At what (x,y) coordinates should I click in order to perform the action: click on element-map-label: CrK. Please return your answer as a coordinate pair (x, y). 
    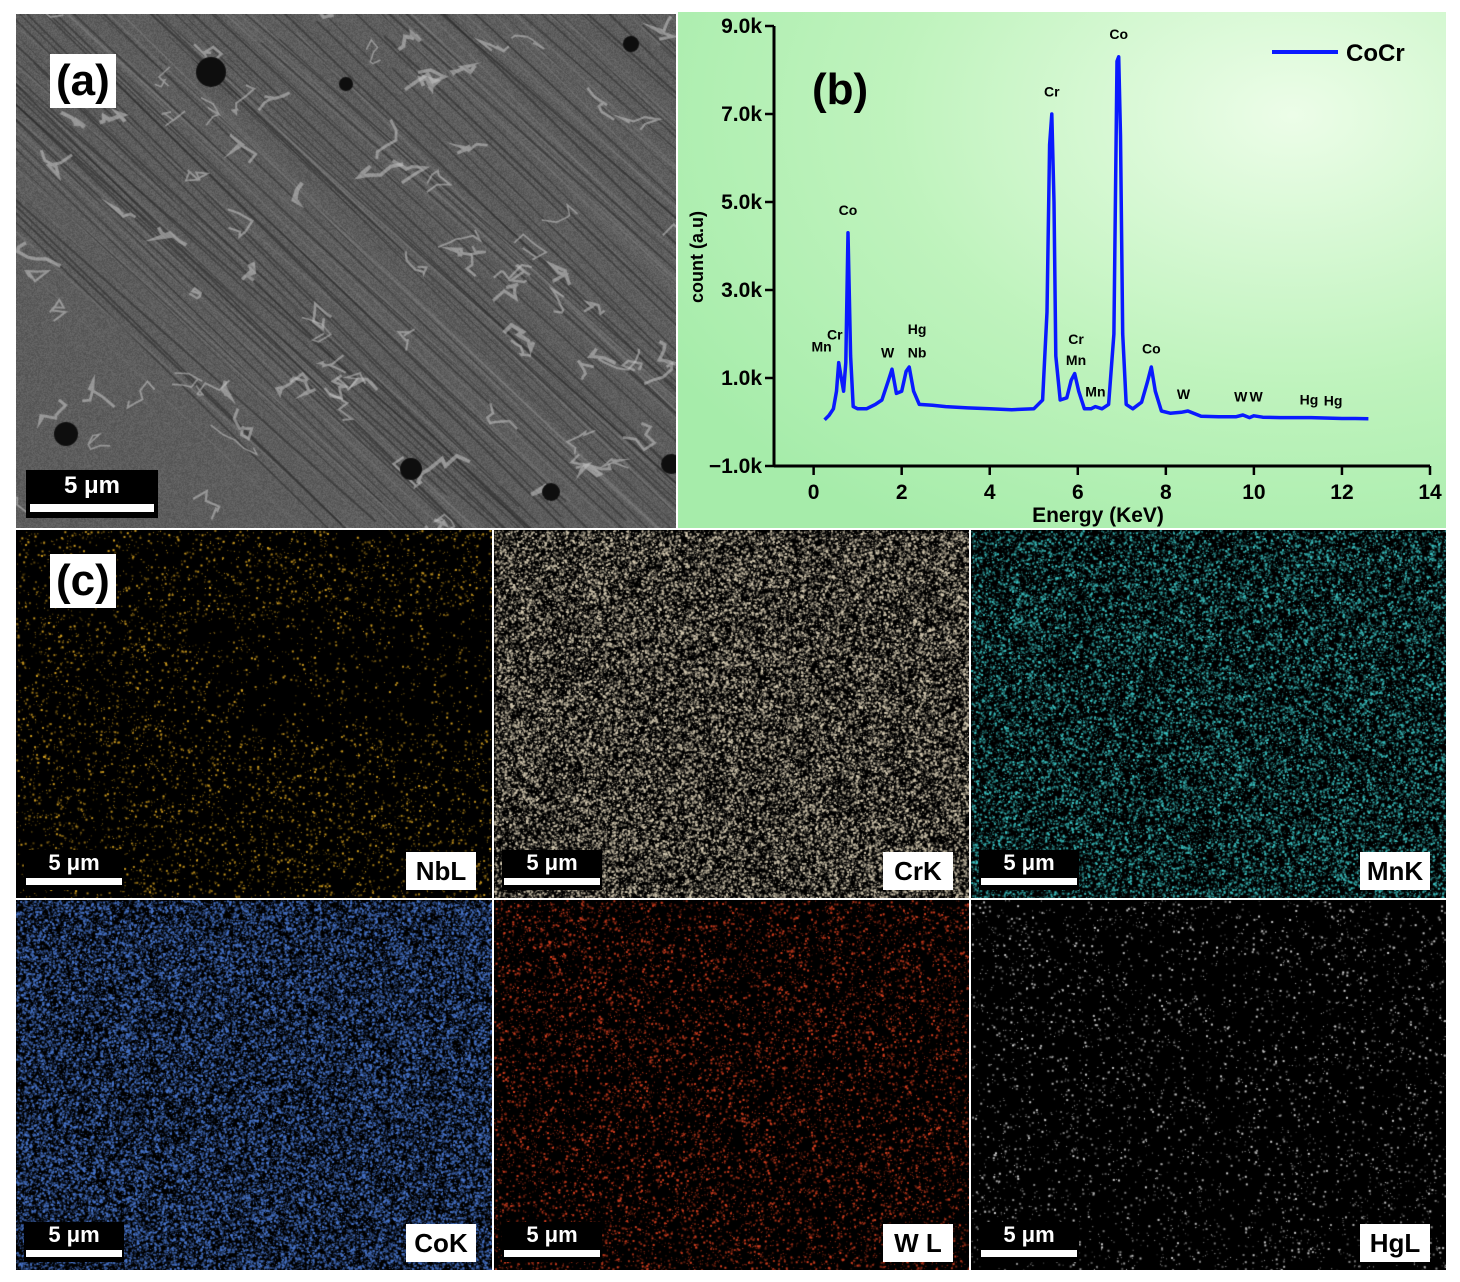
    Looking at the image, I should click on (918, 871).